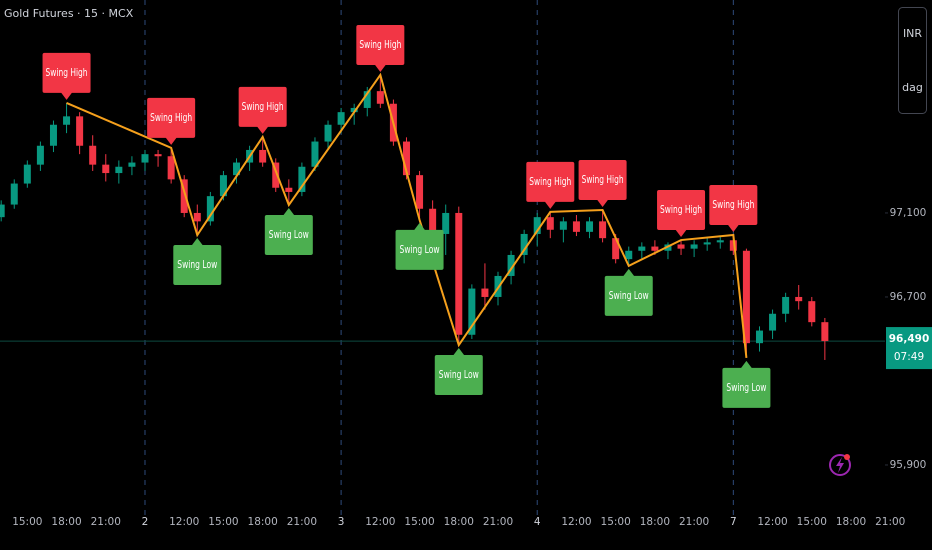  I want to click on x-tick-label: 12:00, so click(772, 522).